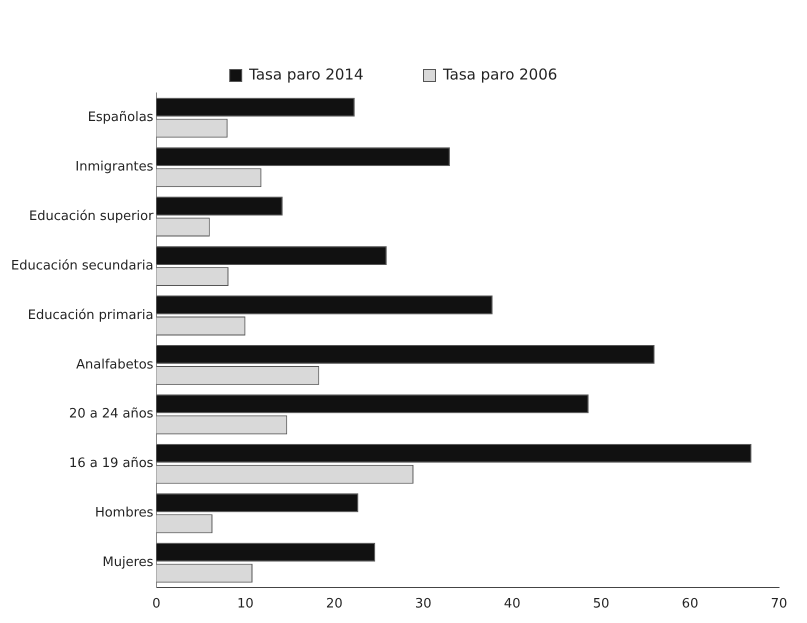 The height and width of the screenshot is (623, 807). I want to click on y-tick-label: Españolas, so click(121, 118).